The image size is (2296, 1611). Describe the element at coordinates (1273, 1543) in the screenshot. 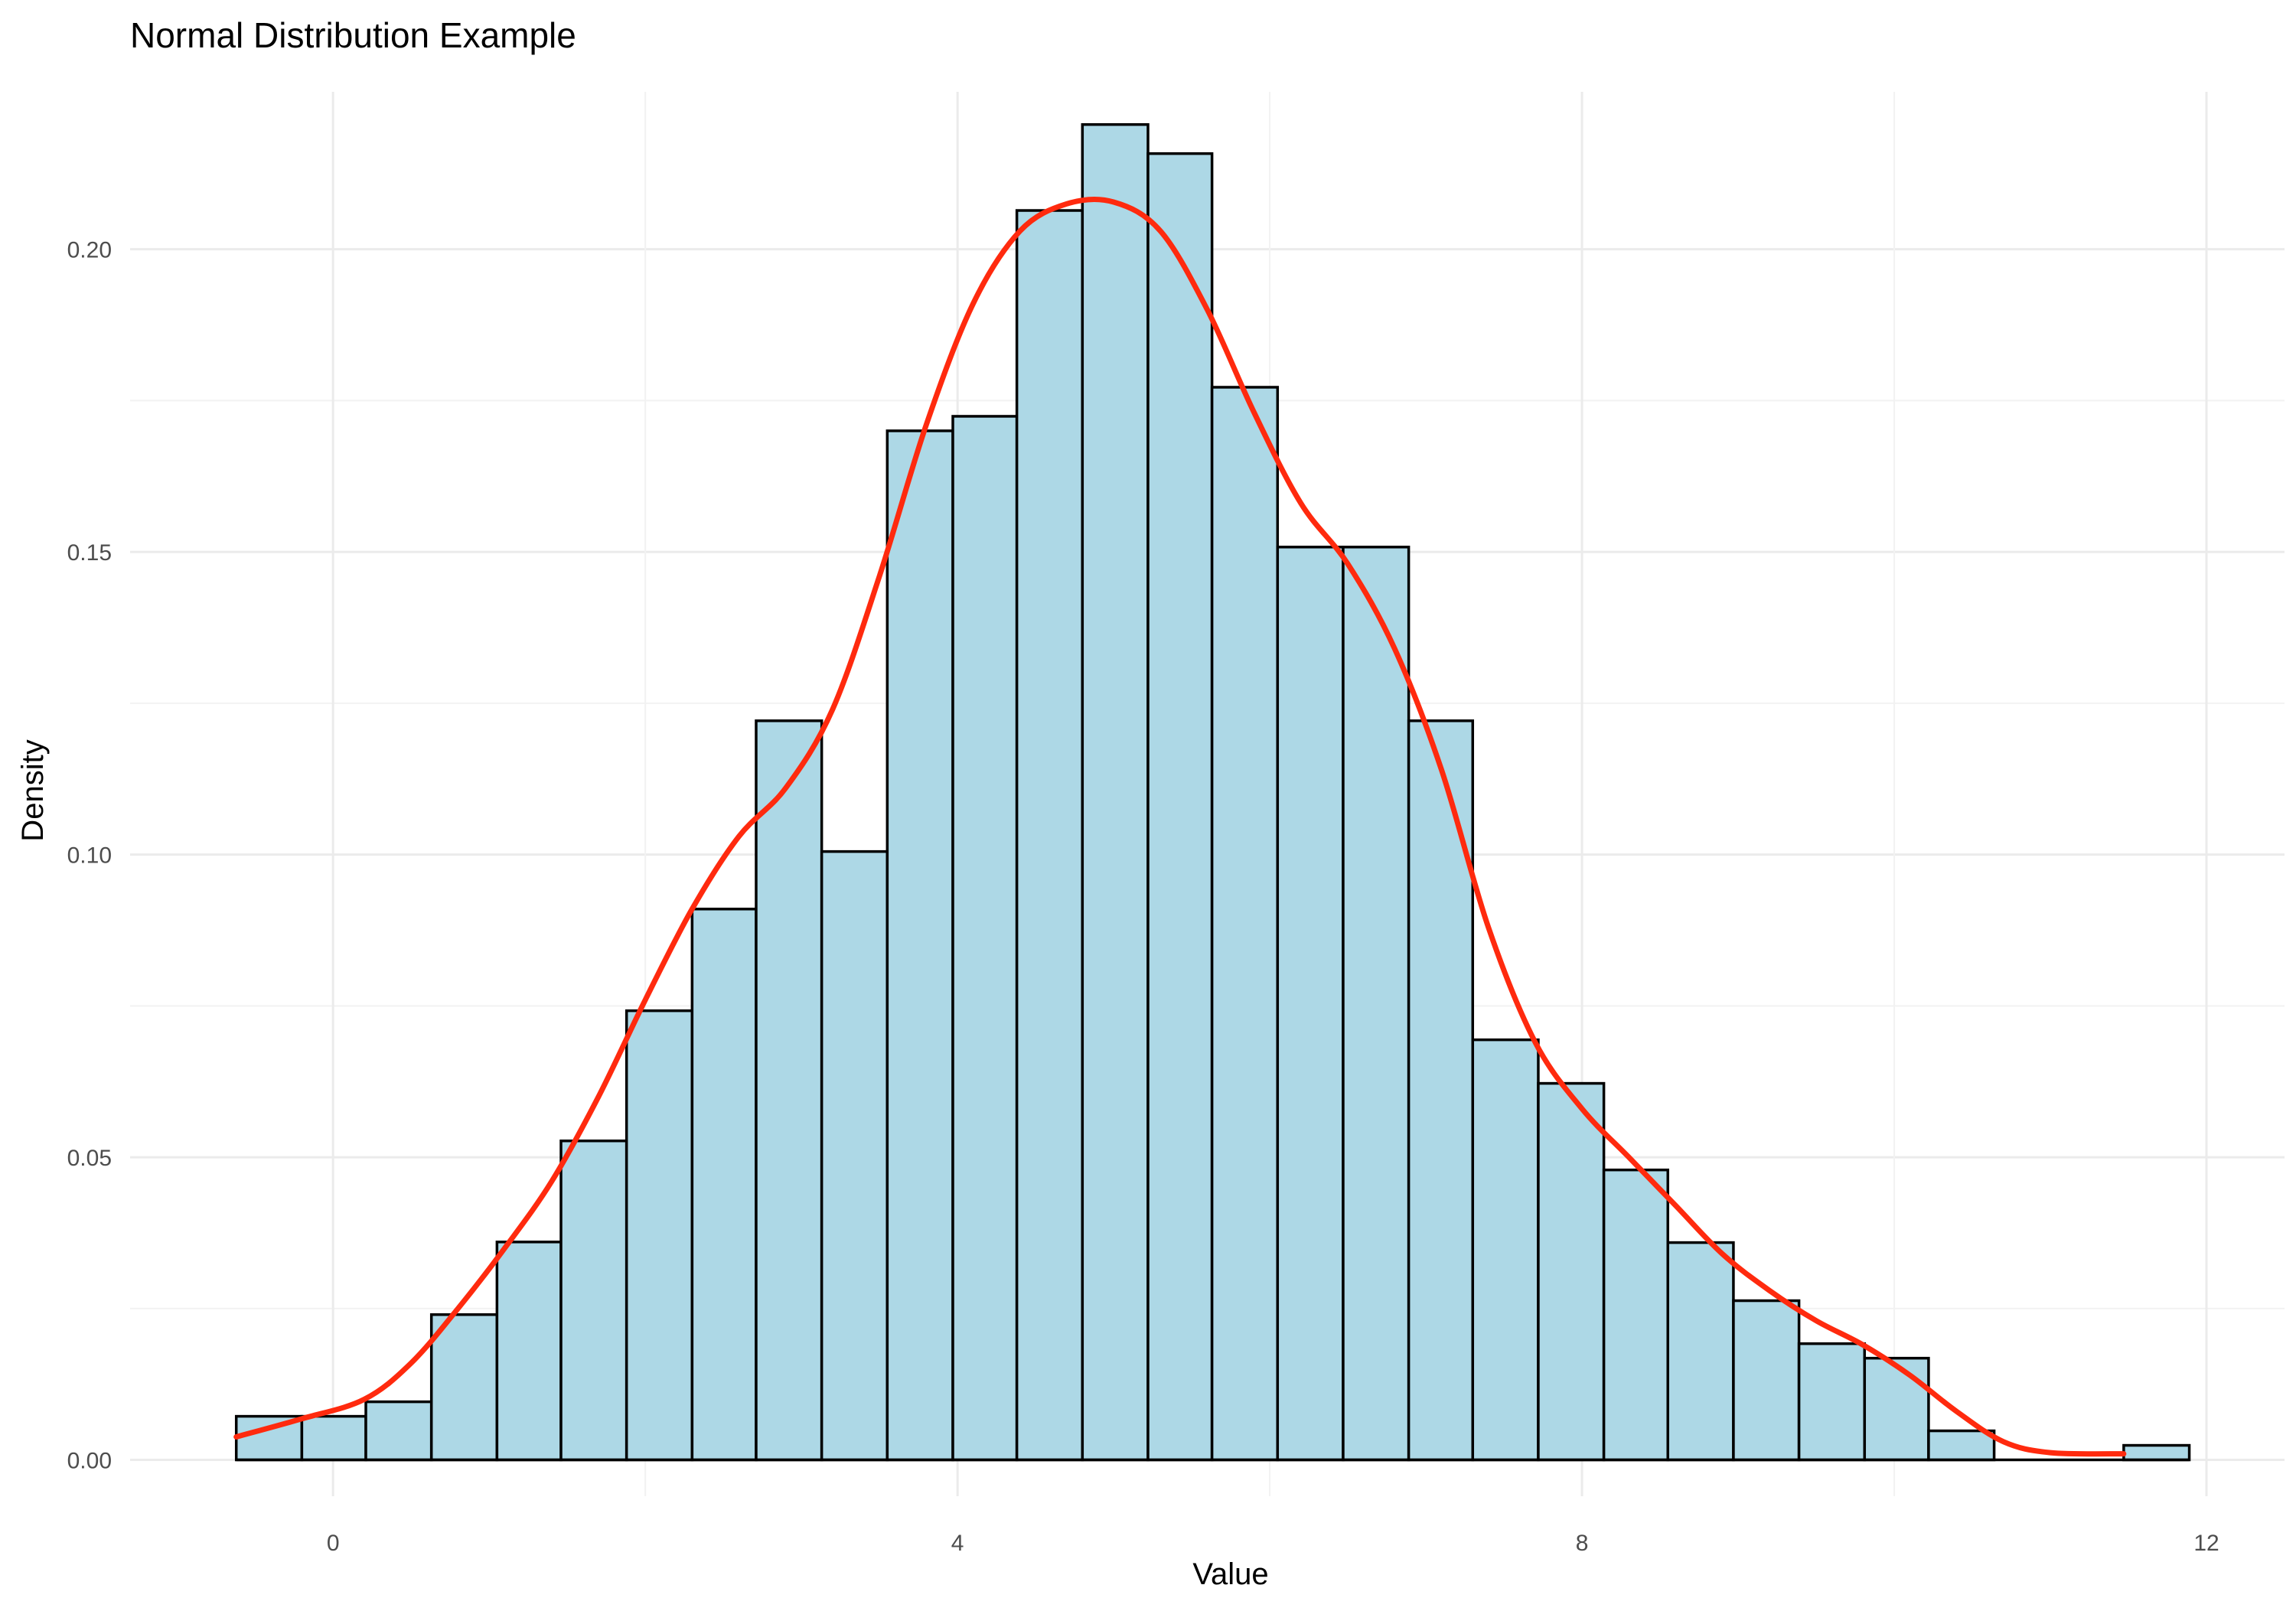

I see `x-axis-ticks: 0 4 8 12` at that location.